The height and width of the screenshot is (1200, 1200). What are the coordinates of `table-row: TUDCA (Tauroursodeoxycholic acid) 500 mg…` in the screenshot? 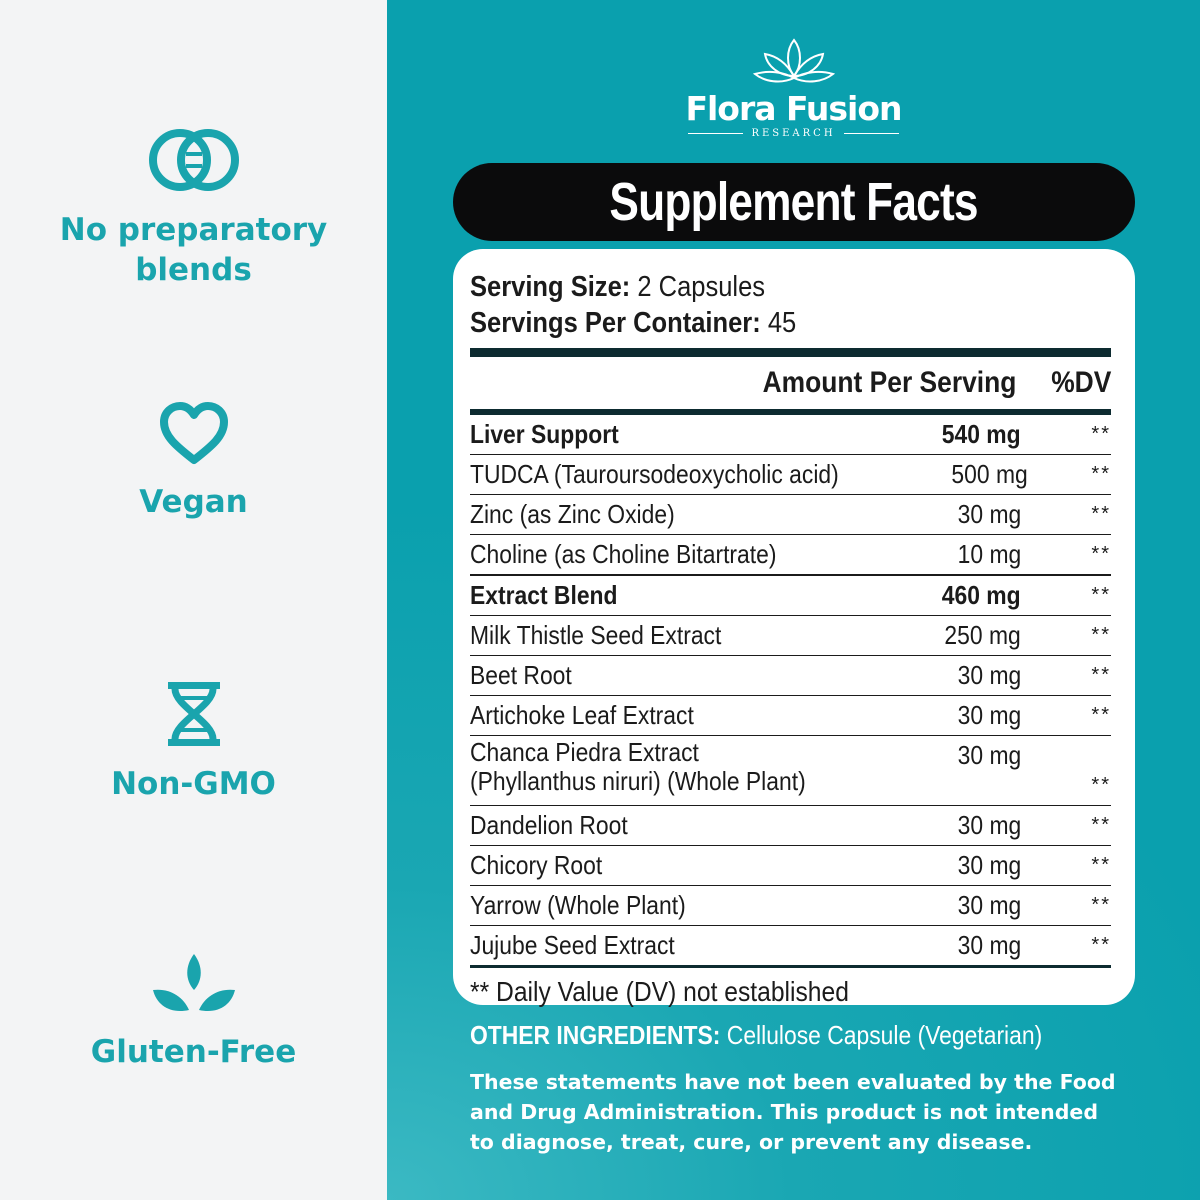 It's located at (790, 475).